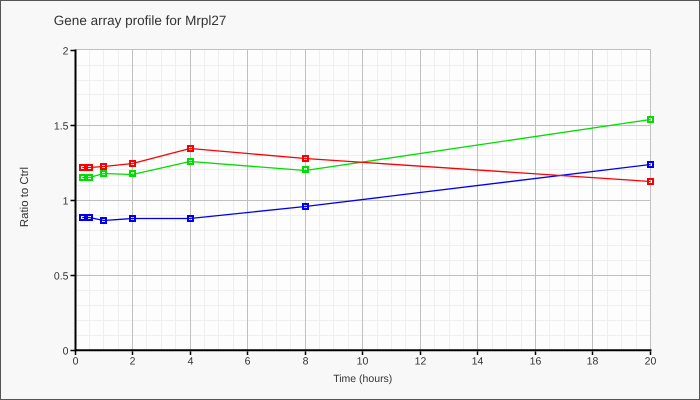  I want to click on svg-text: 14, so click(478, 362).